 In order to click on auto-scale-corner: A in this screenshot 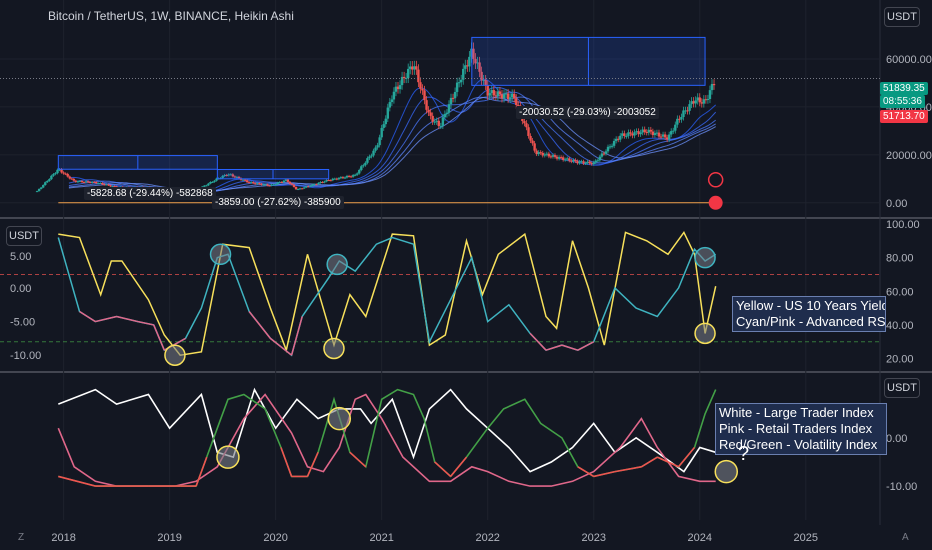, I will do `click(905, 537)`.